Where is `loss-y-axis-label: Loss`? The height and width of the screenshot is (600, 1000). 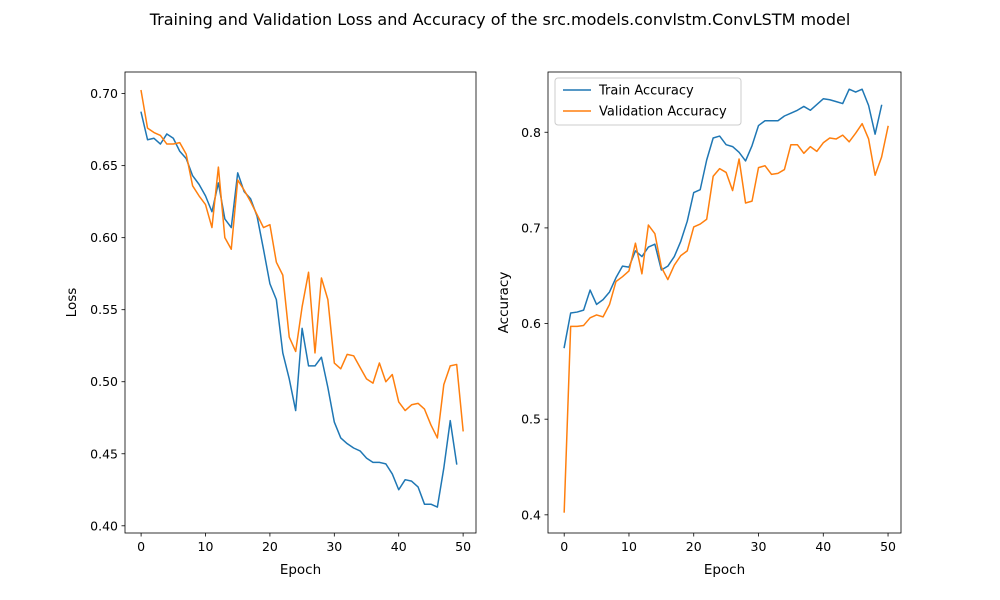 loss-y-axis-label: Loss is located at coordinates (72, 303).